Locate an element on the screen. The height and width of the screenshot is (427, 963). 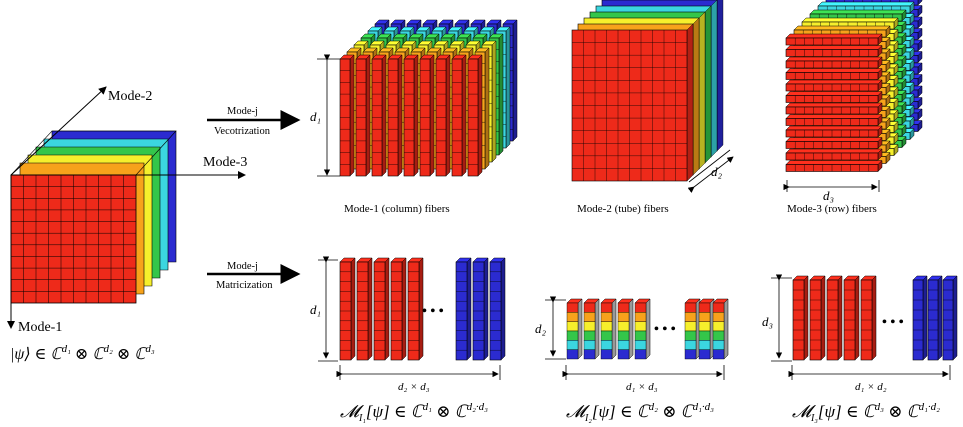
matricization-arrow-bottom: Matricization is located at coordinates (244, 285).